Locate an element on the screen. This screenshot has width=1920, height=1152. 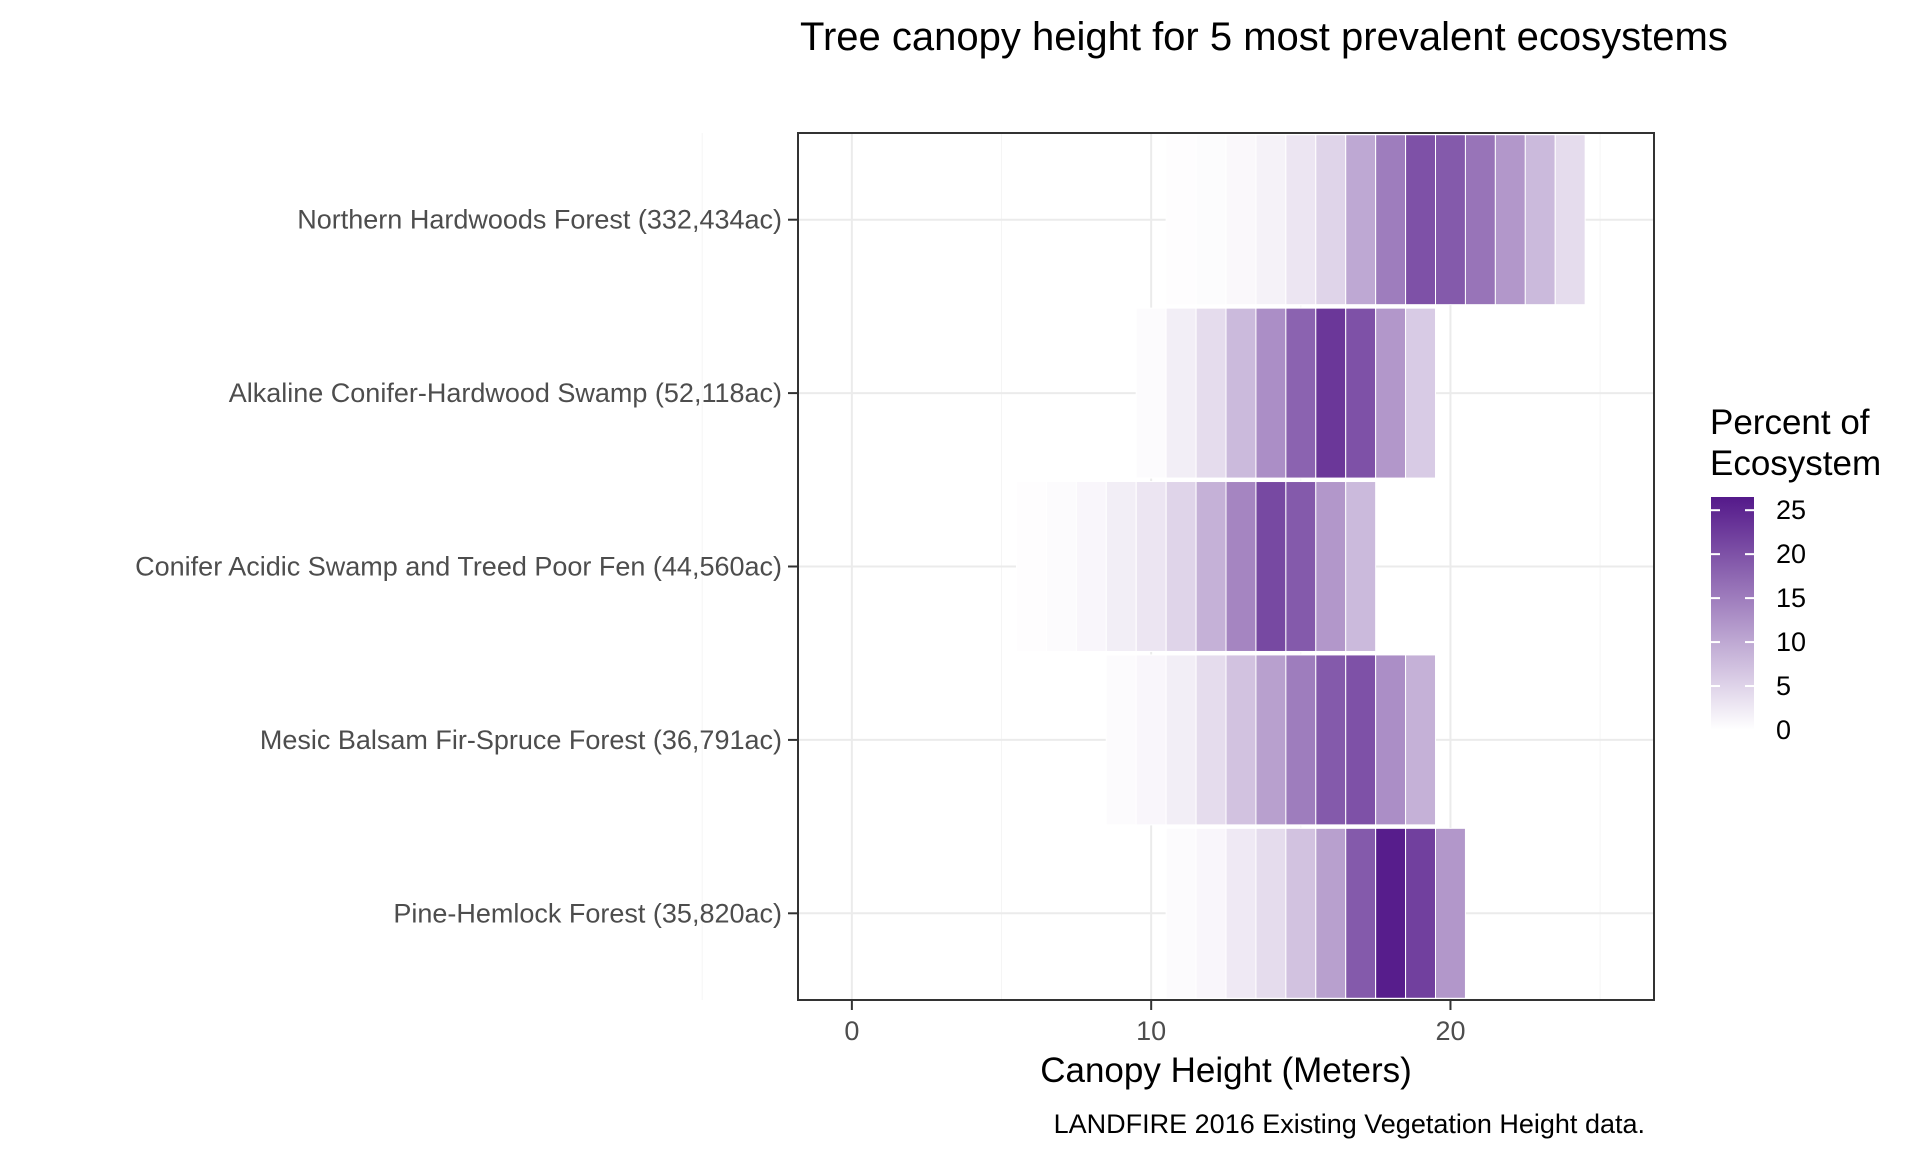
legend-tick-label: 0 is located at coordinates (1783, 730).